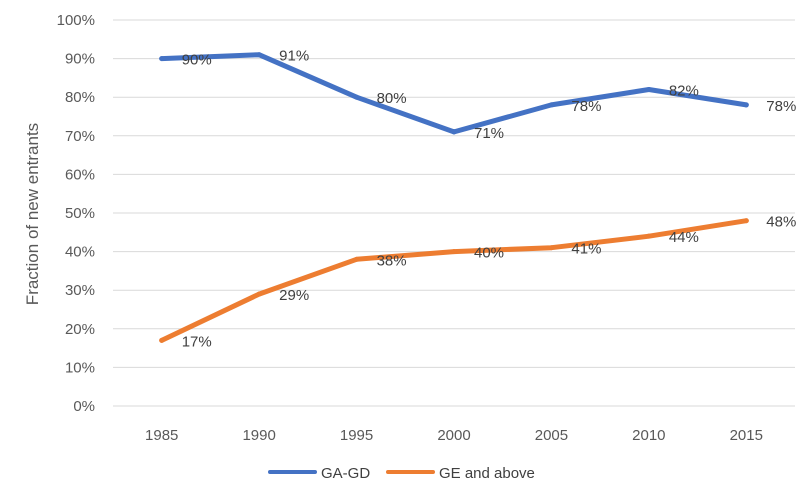 This screenshot has height=501, width=809. What do you see at coordinates (401, 473) in the screenshot?
I see `legend: GA-GD GE and above` at bounding box center [401, 473].